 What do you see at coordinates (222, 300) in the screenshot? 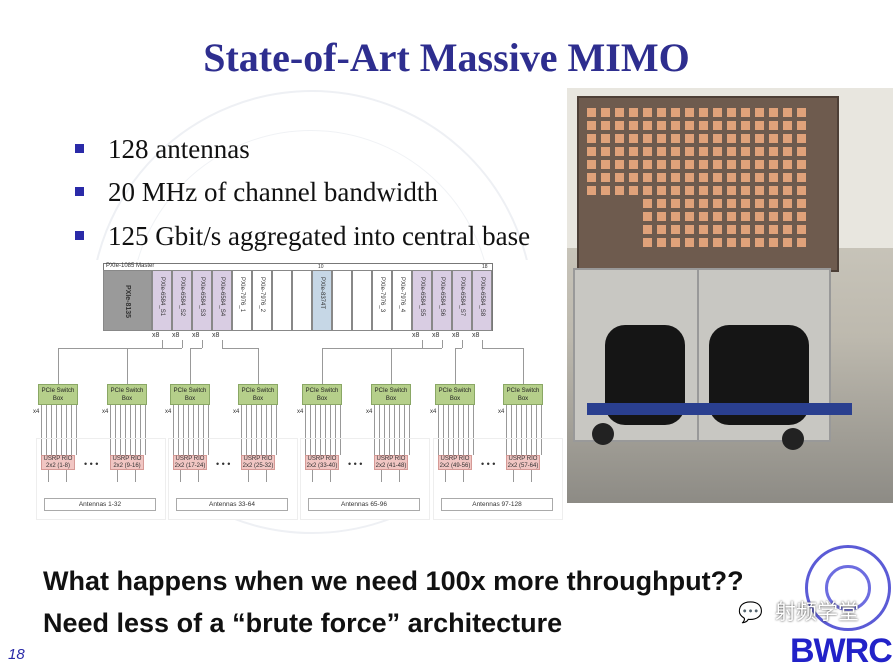
I see `chassis-slot: PXIe-6584_S4` at bounding box center [222, 300].